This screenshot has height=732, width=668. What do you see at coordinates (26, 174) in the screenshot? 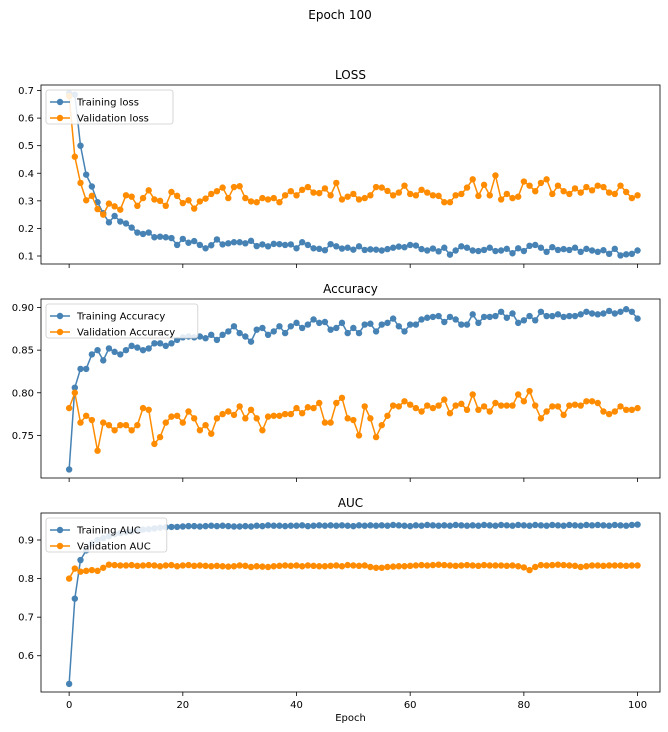
I see `y-tick-label: 0.4` at bounding box center [26, 174].